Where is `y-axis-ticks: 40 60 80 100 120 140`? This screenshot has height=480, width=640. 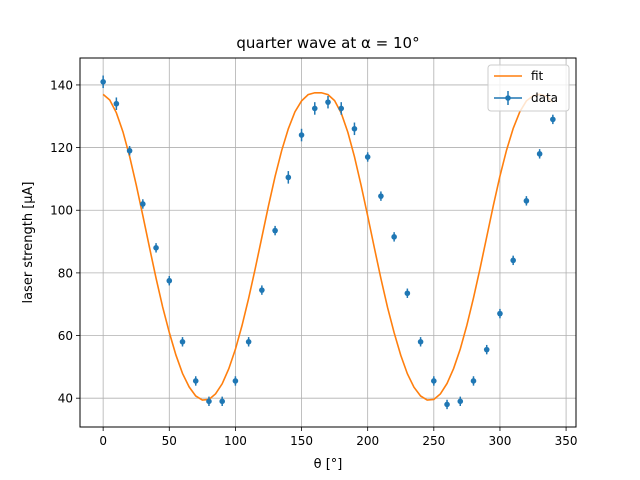
y-axis-ticks: 40 60 80 100 120 140 is located at coordinates (65, 242).